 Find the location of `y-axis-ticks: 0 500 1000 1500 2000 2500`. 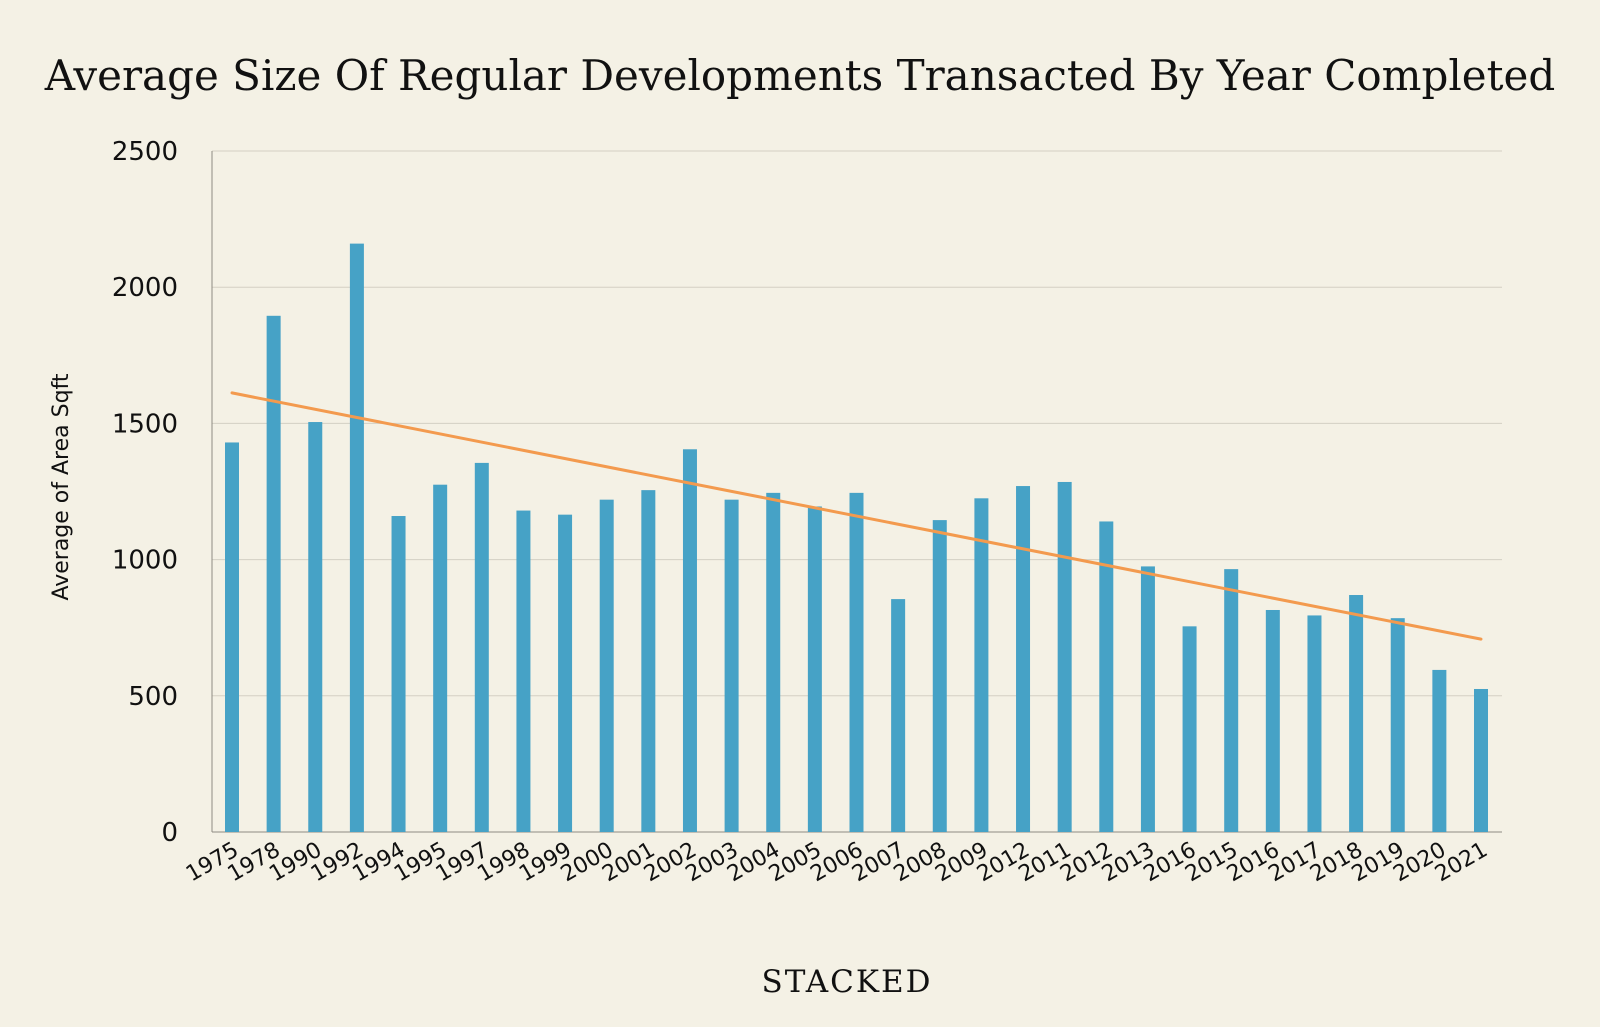

y-axis-ticks: 0 500 1000 1500 2000 2500 is located at coordinates (145, 492).